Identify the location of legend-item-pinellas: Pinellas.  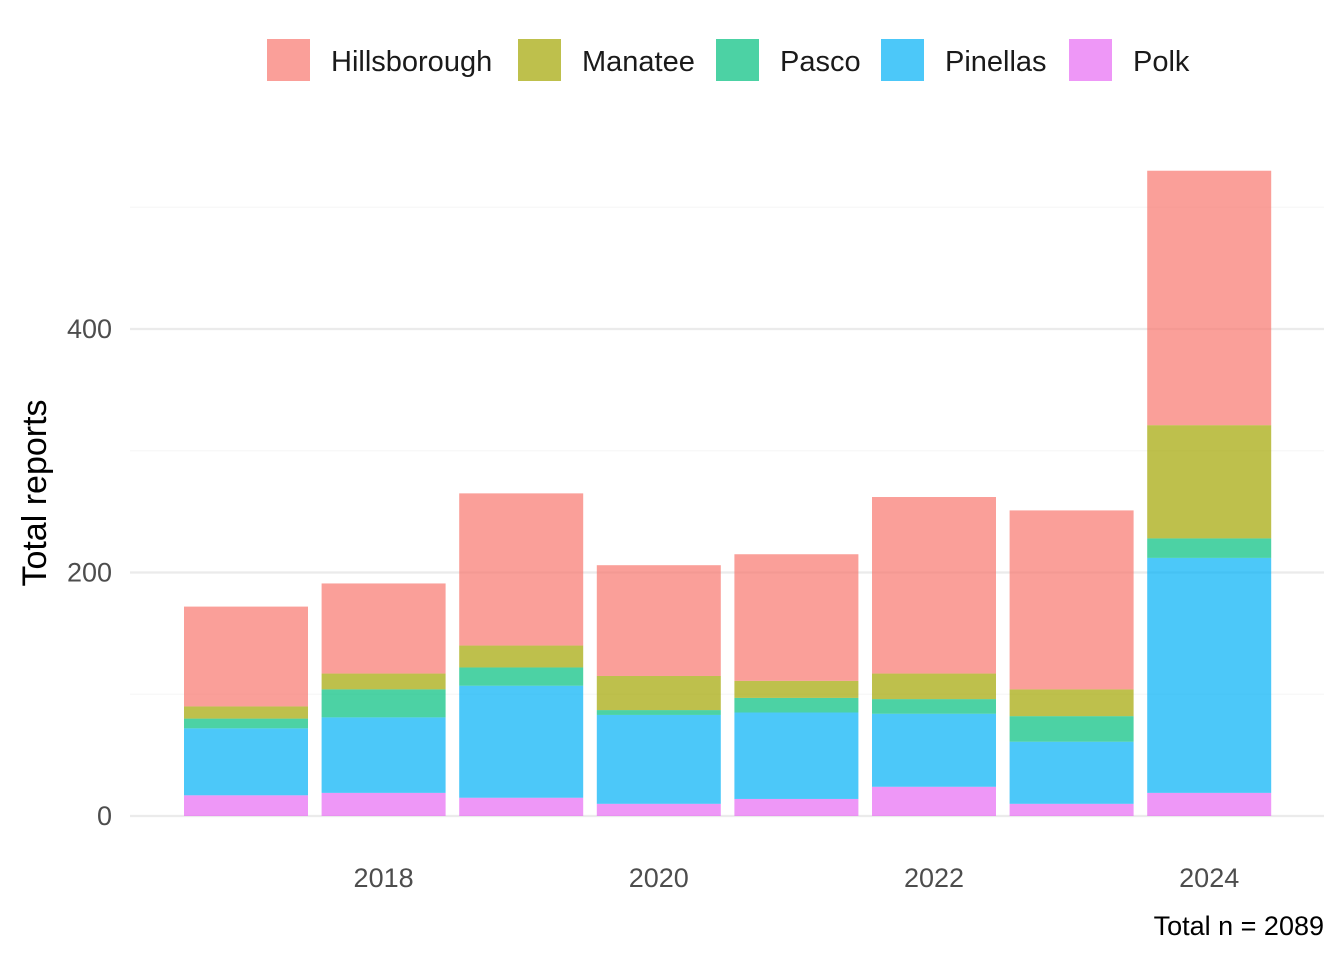
(964, 60).